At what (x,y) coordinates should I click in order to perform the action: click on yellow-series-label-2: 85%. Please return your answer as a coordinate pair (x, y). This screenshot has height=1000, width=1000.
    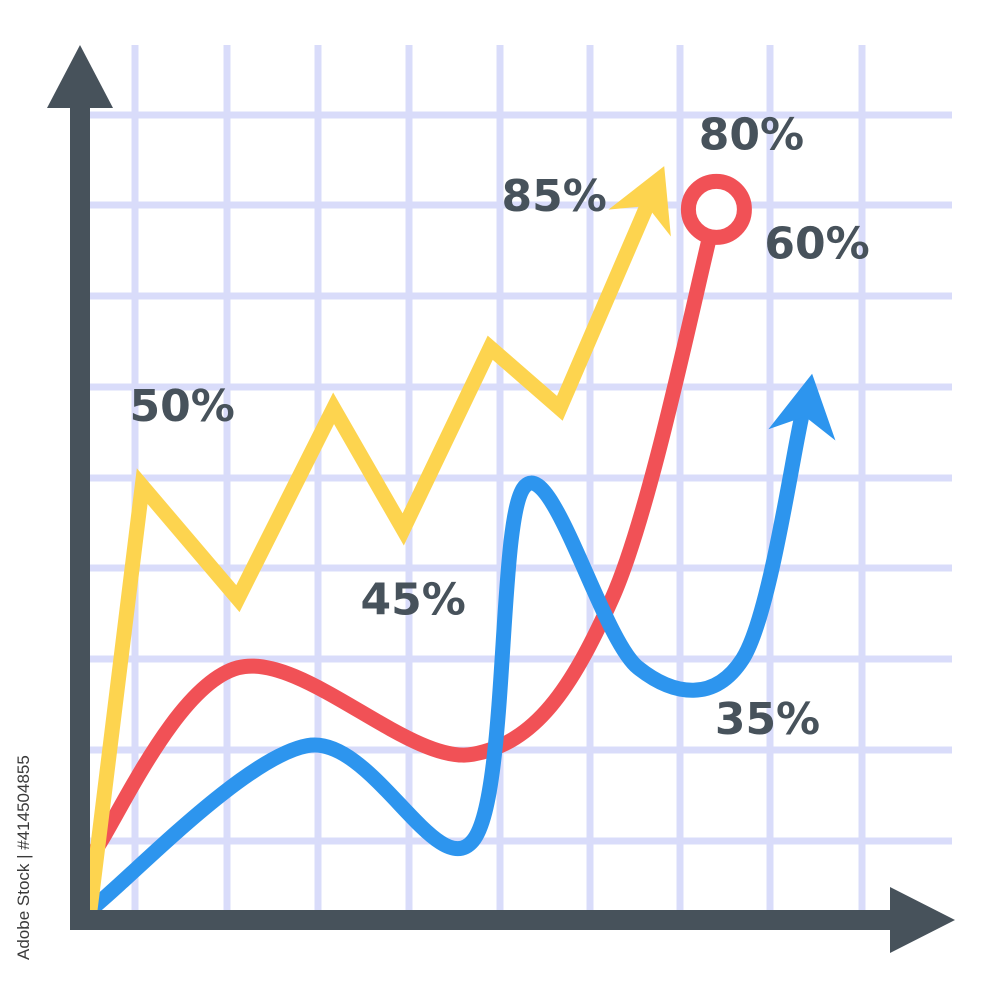
    Looking at the image, I should click on (554, 196).